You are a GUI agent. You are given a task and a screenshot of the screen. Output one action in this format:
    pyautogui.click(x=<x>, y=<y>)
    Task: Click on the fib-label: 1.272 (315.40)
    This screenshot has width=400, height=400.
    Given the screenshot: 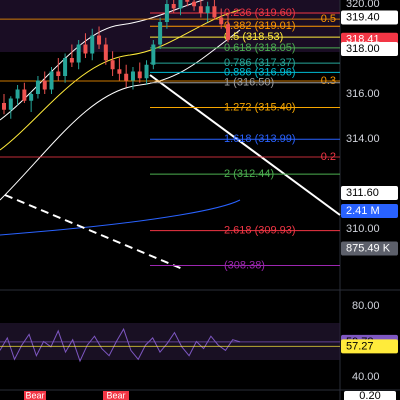 What is the action you would take?
    pyautogui.click(x=260, y=107)
    